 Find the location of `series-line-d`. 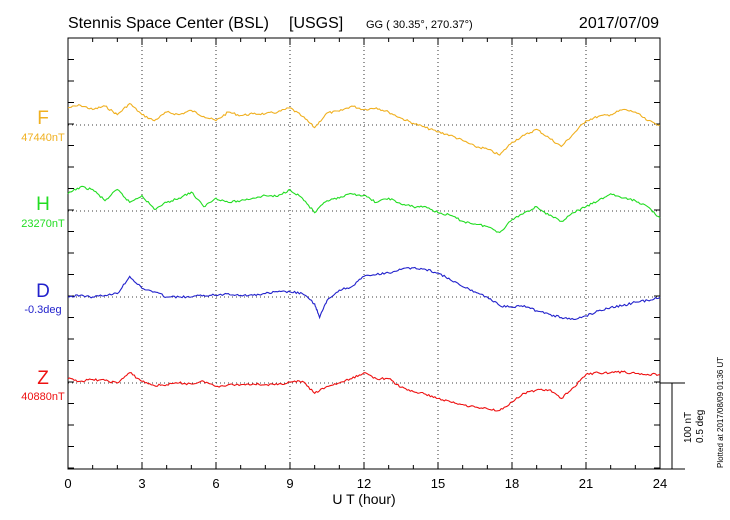

series-line-d is located at coordinates (364, 293).